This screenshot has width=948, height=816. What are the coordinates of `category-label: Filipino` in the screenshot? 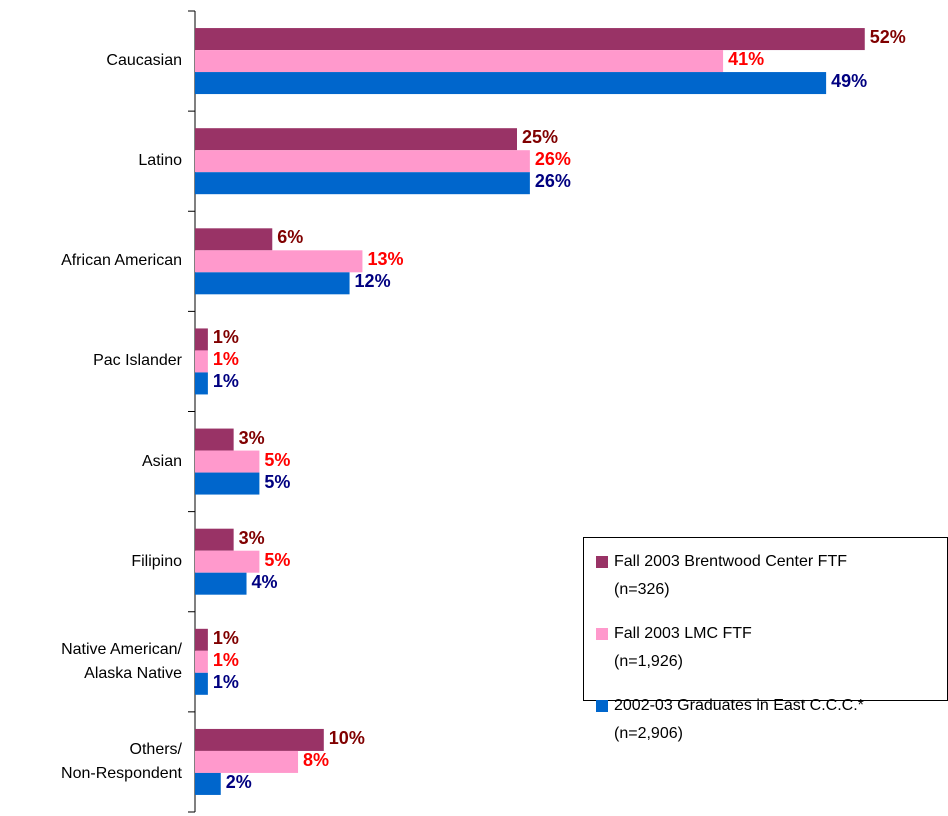 It's located at (156, 561).